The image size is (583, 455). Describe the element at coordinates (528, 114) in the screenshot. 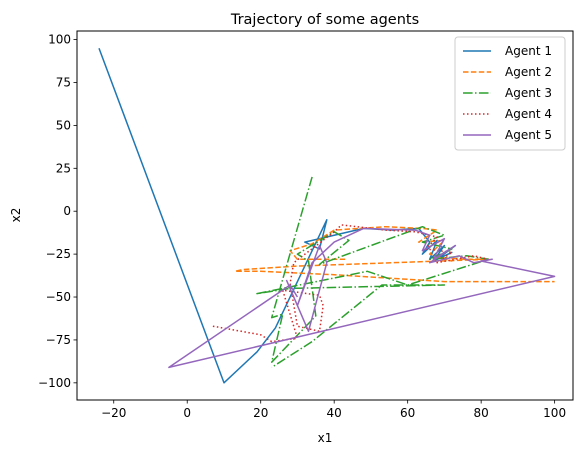

I see `legend-label-agent-4: Agent 4` at that location.